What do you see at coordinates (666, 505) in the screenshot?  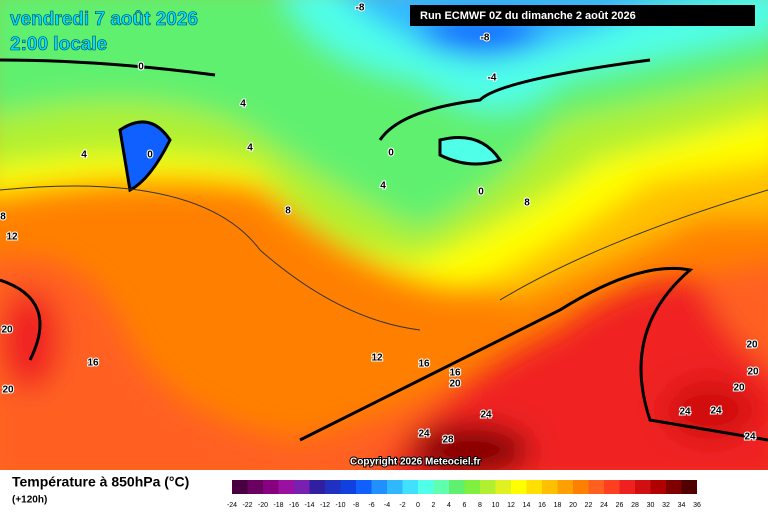 I see `scale-label: 32` at bounding box center [666, 505].